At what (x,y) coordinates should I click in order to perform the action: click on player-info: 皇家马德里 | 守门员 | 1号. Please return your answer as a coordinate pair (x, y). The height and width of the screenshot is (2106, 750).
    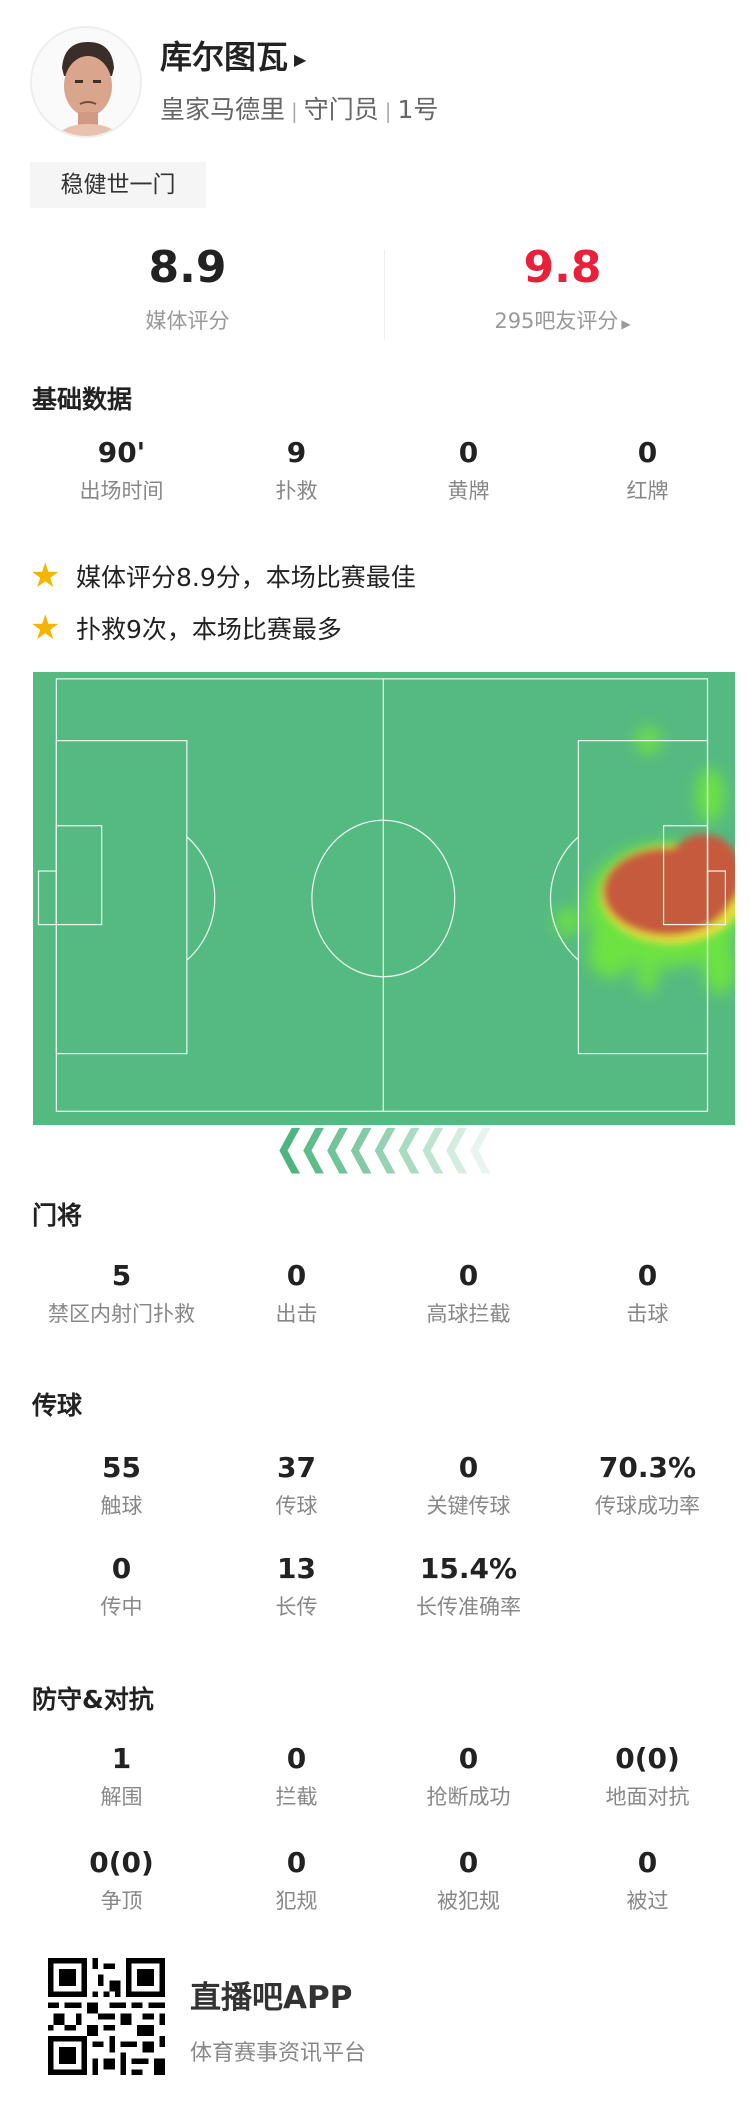
    Looking at the image, I should click on (299, 109).